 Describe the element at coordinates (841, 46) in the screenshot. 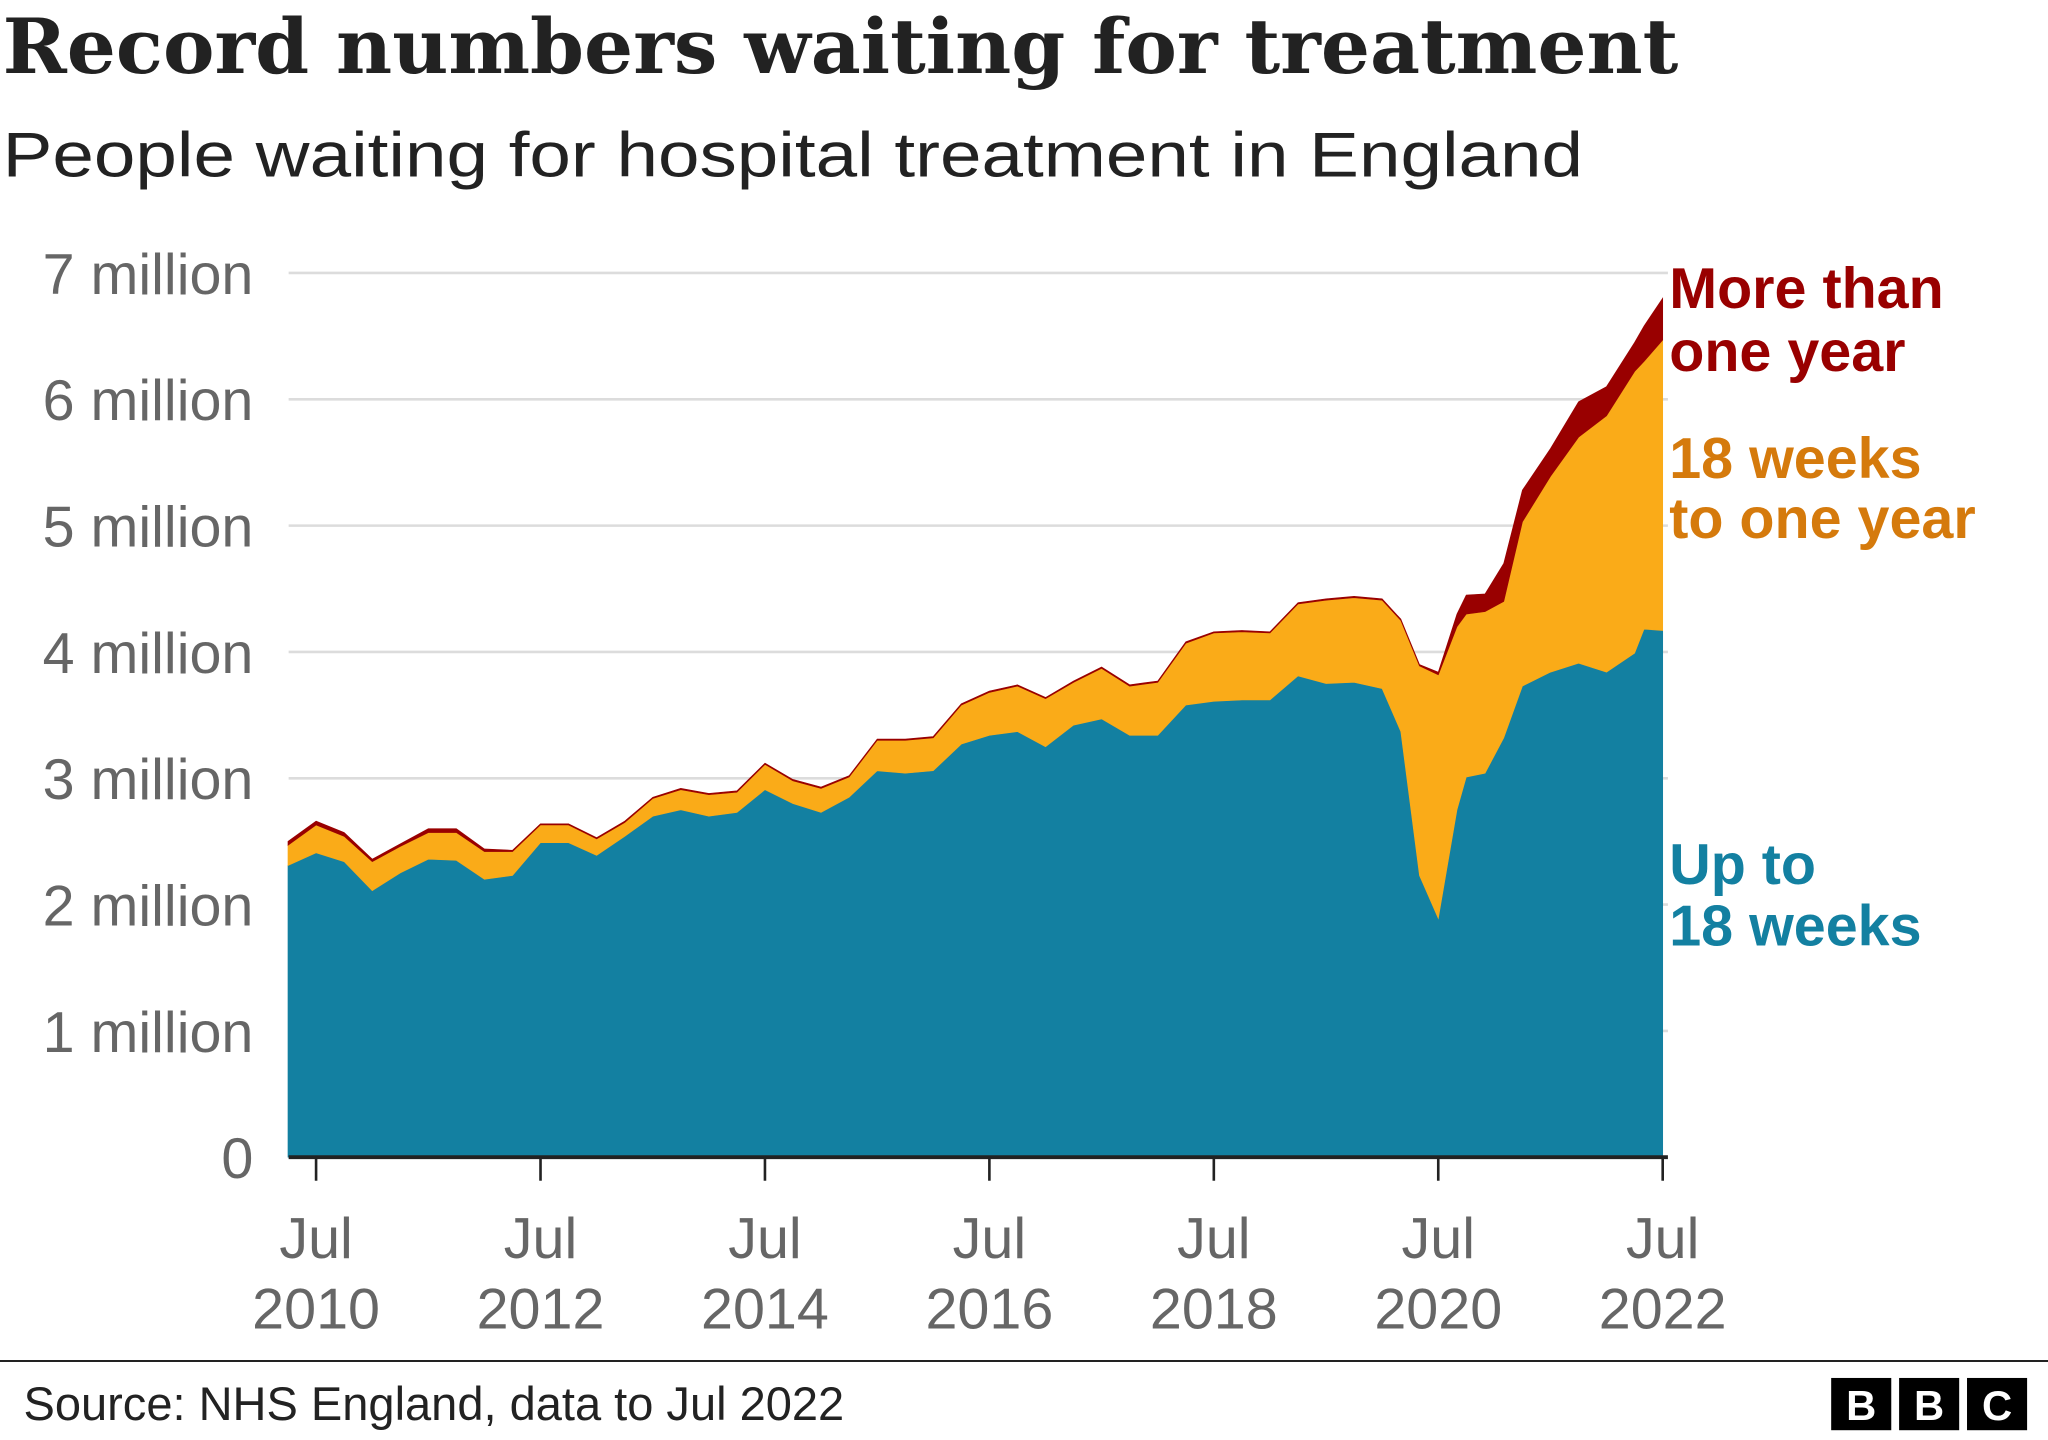

I see `chart-title: Record numbers waiting for treatment` at that location.